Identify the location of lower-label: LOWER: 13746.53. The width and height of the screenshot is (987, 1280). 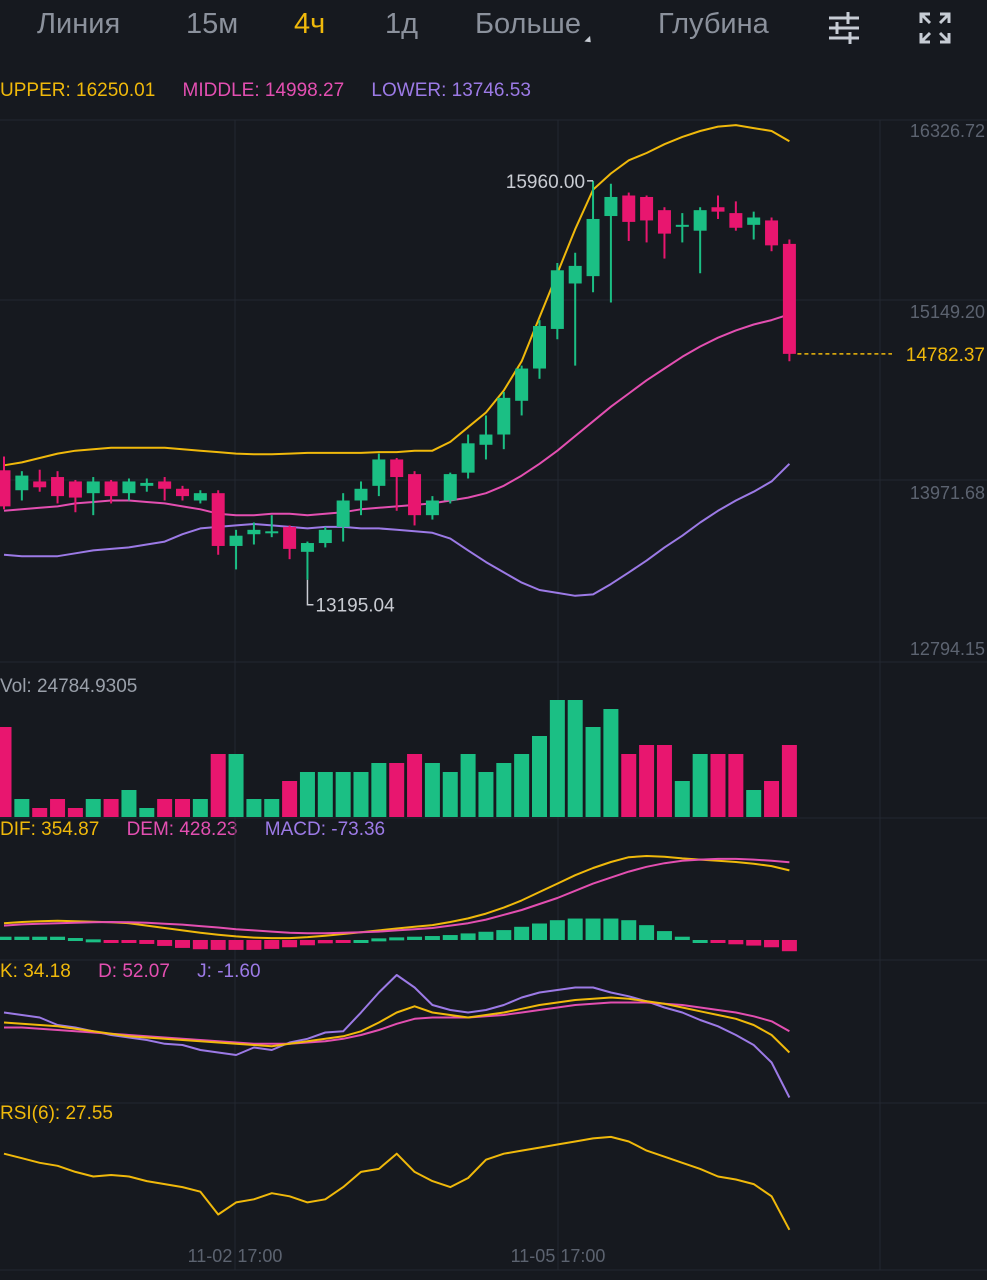
(451, 90).